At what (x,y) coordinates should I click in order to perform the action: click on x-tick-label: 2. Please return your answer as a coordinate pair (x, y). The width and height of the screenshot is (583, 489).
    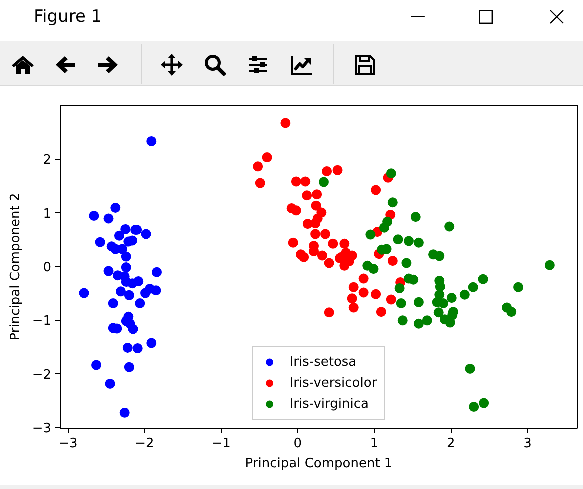
    Looking at the image, I should click on (451, 444).